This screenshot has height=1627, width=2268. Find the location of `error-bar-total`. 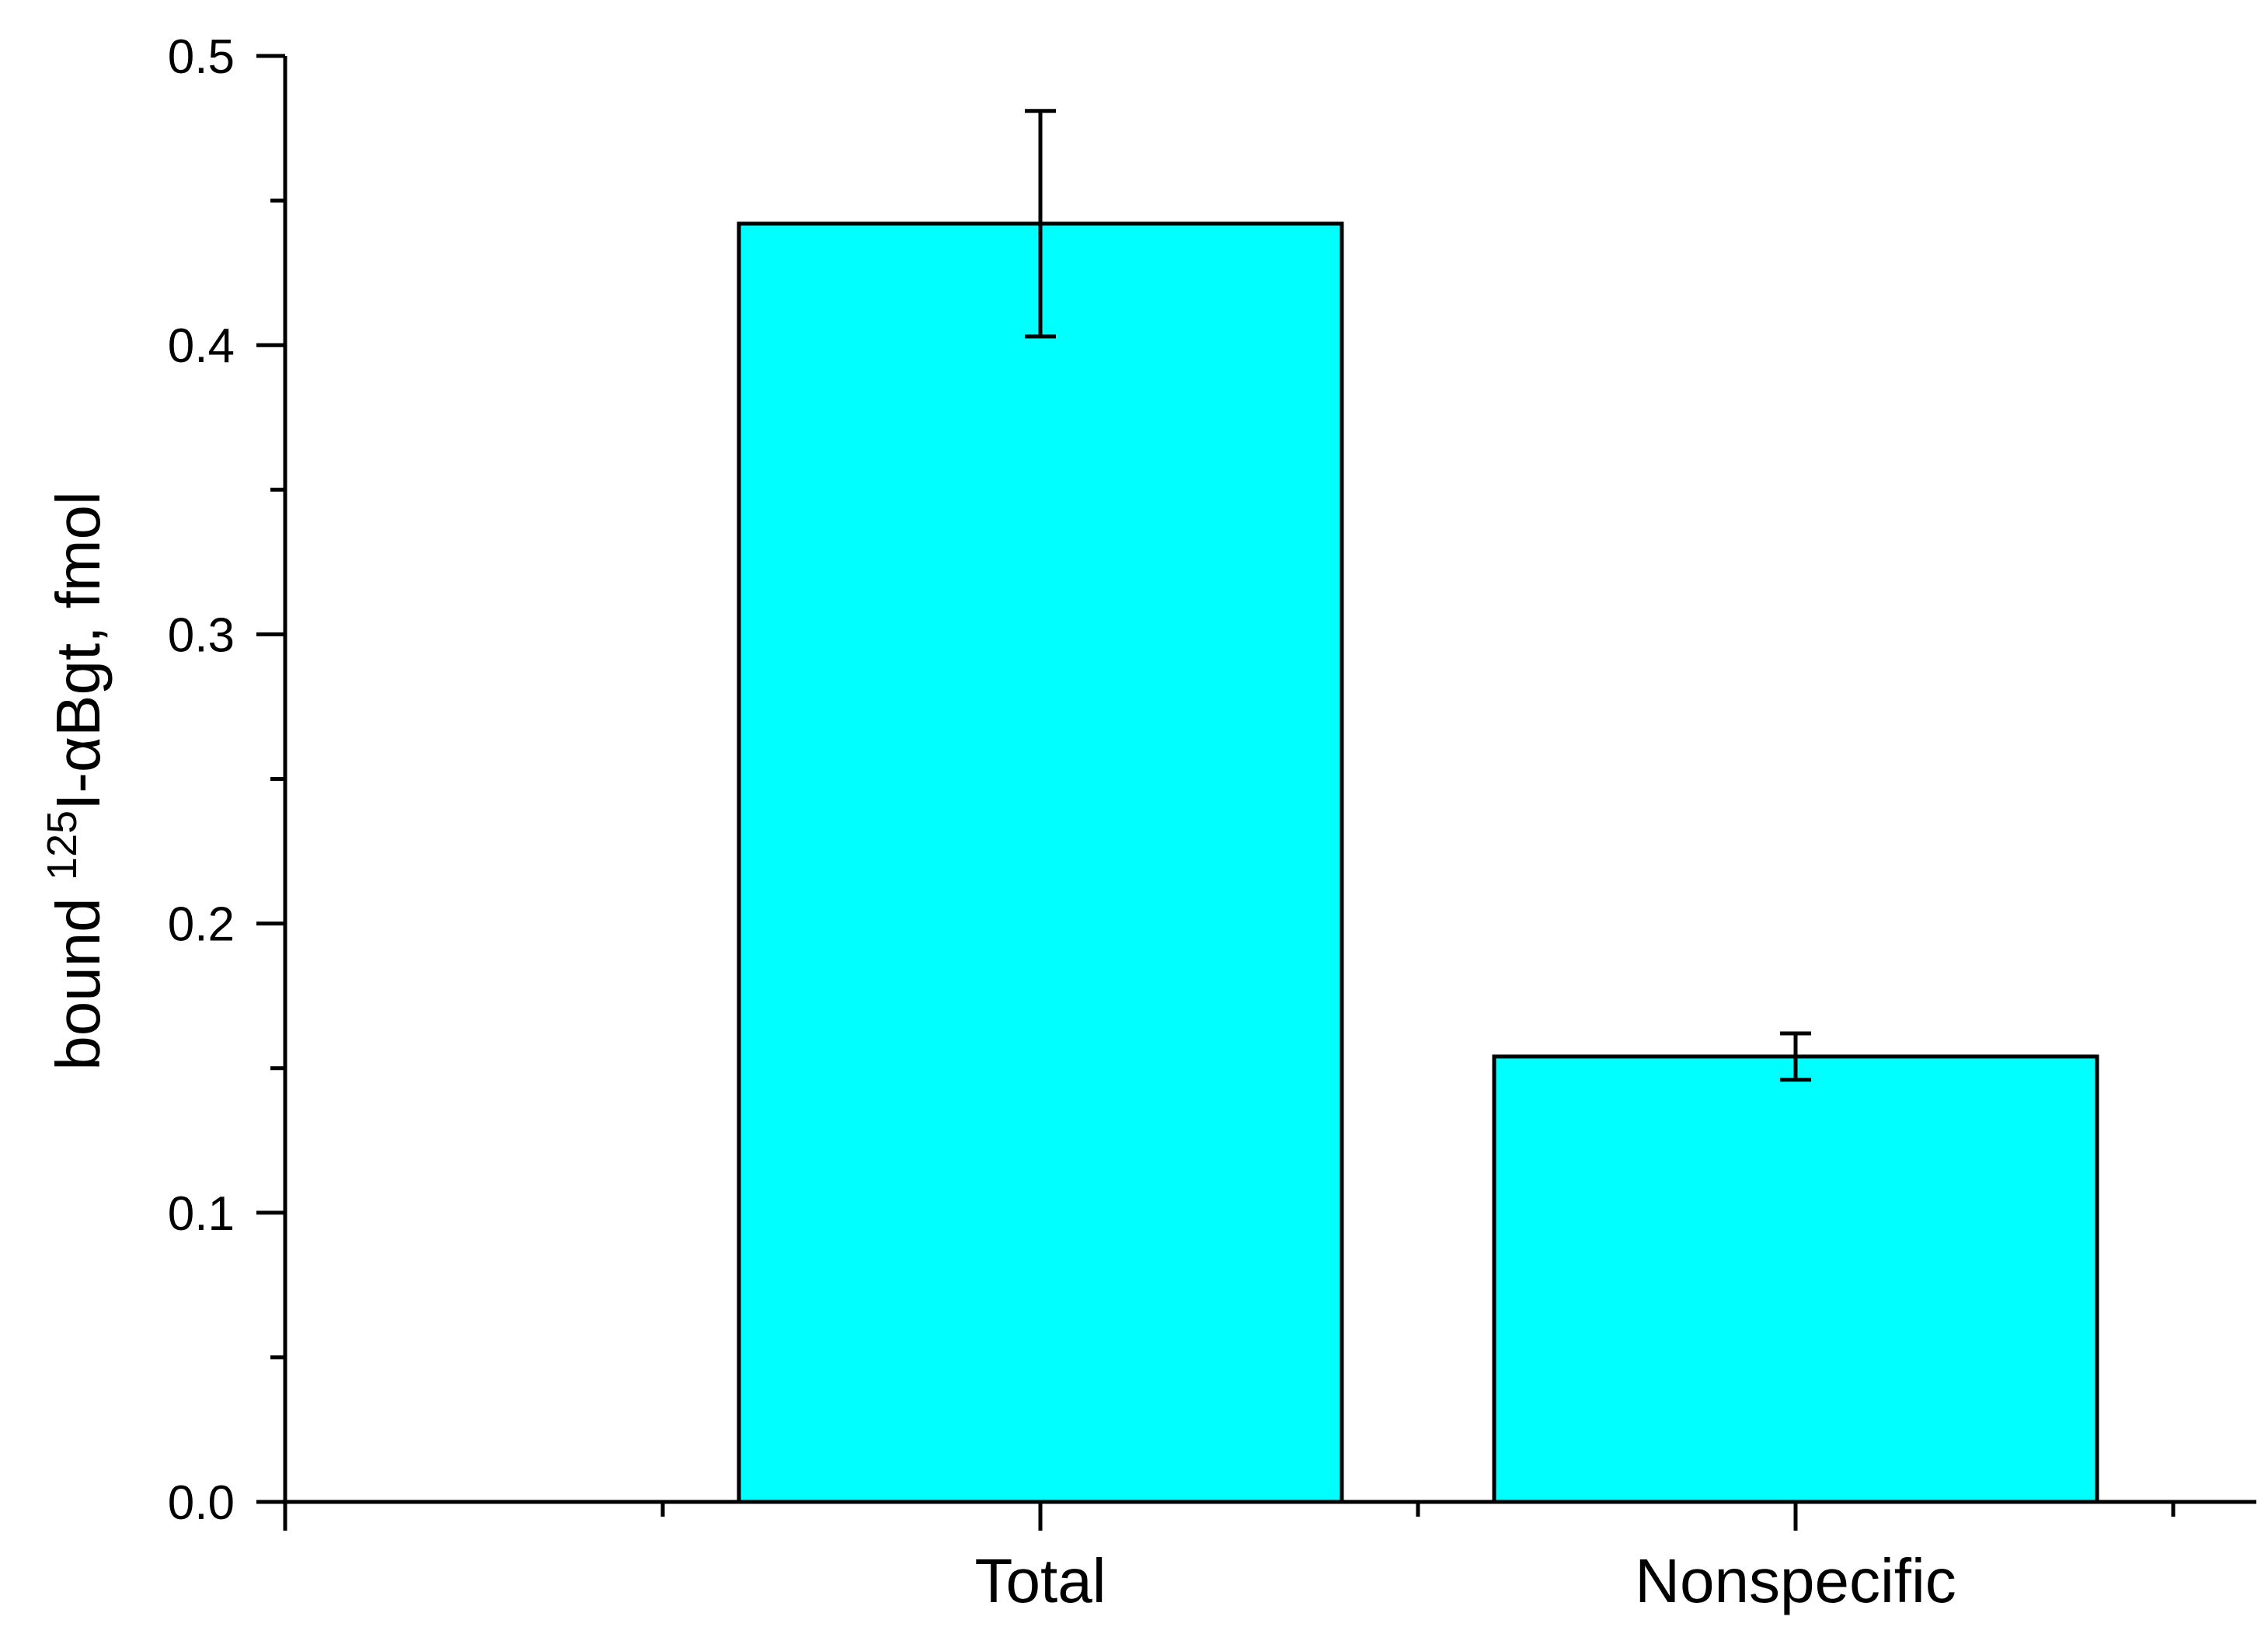

error-bar-total is located at coordinates (1040, 224).